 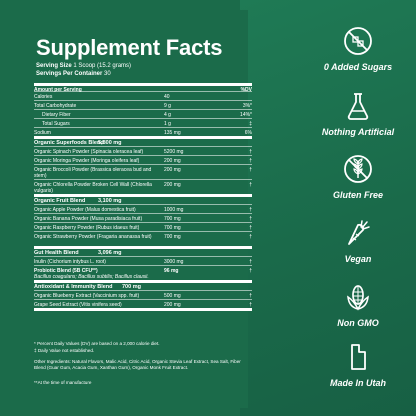 I want to click on serving-size-line: Serving Size 1 Scoop (15.2 grams), so click(x=83, y=66).